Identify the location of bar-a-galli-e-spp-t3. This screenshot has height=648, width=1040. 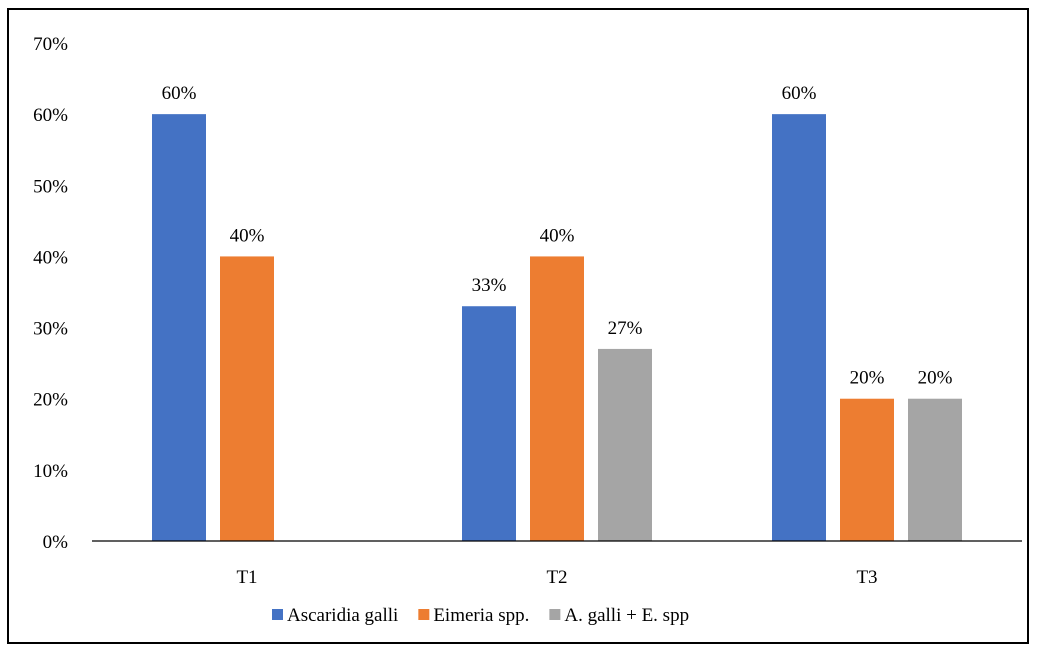
(935, 469).